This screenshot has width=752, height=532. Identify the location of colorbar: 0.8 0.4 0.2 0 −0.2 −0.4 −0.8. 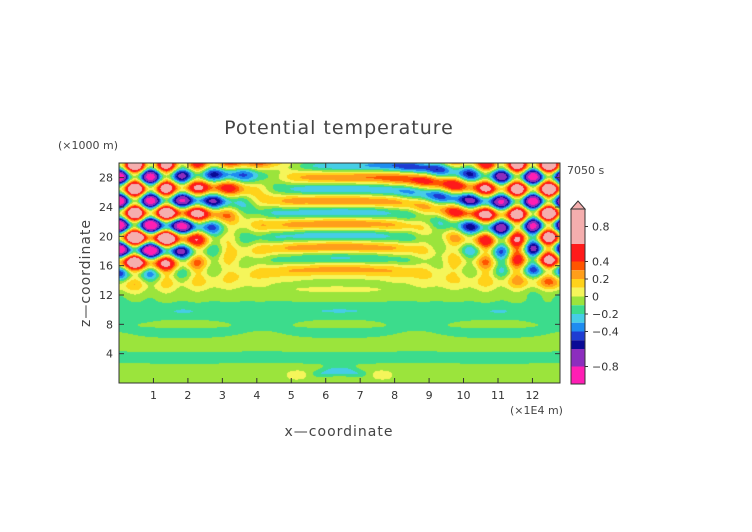
(594, 292).